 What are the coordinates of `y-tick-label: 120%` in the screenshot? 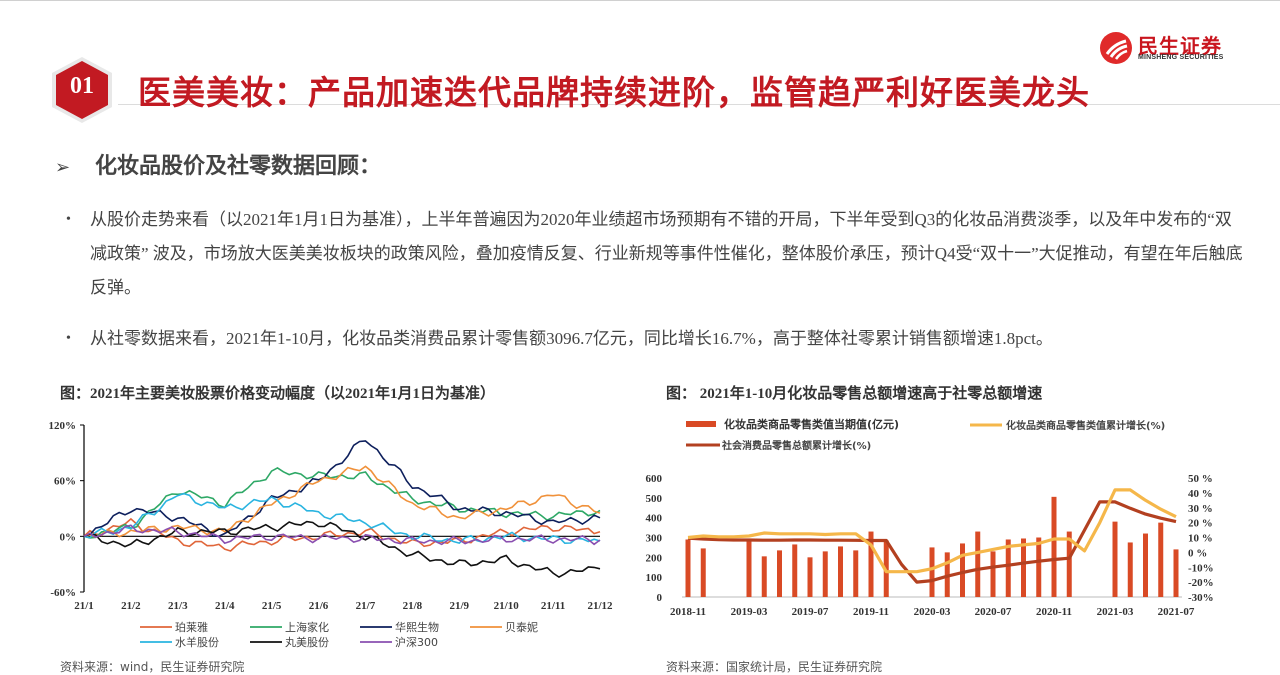 It's located at (63, 426).